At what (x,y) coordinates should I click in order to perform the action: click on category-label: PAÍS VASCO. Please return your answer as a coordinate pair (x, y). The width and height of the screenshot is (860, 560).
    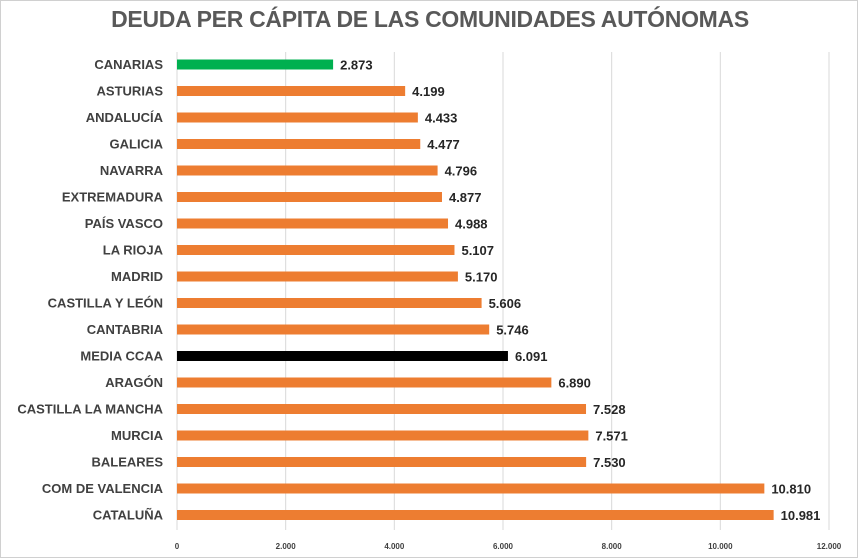
    Looking at the image, I should click on (124, 223).